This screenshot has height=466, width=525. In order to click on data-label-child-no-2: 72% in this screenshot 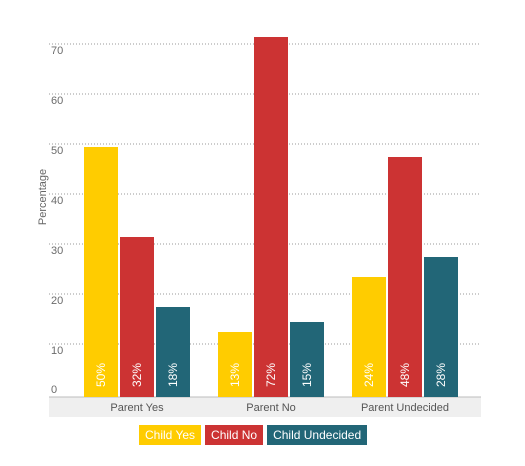, I will do `click(271, 375)`.